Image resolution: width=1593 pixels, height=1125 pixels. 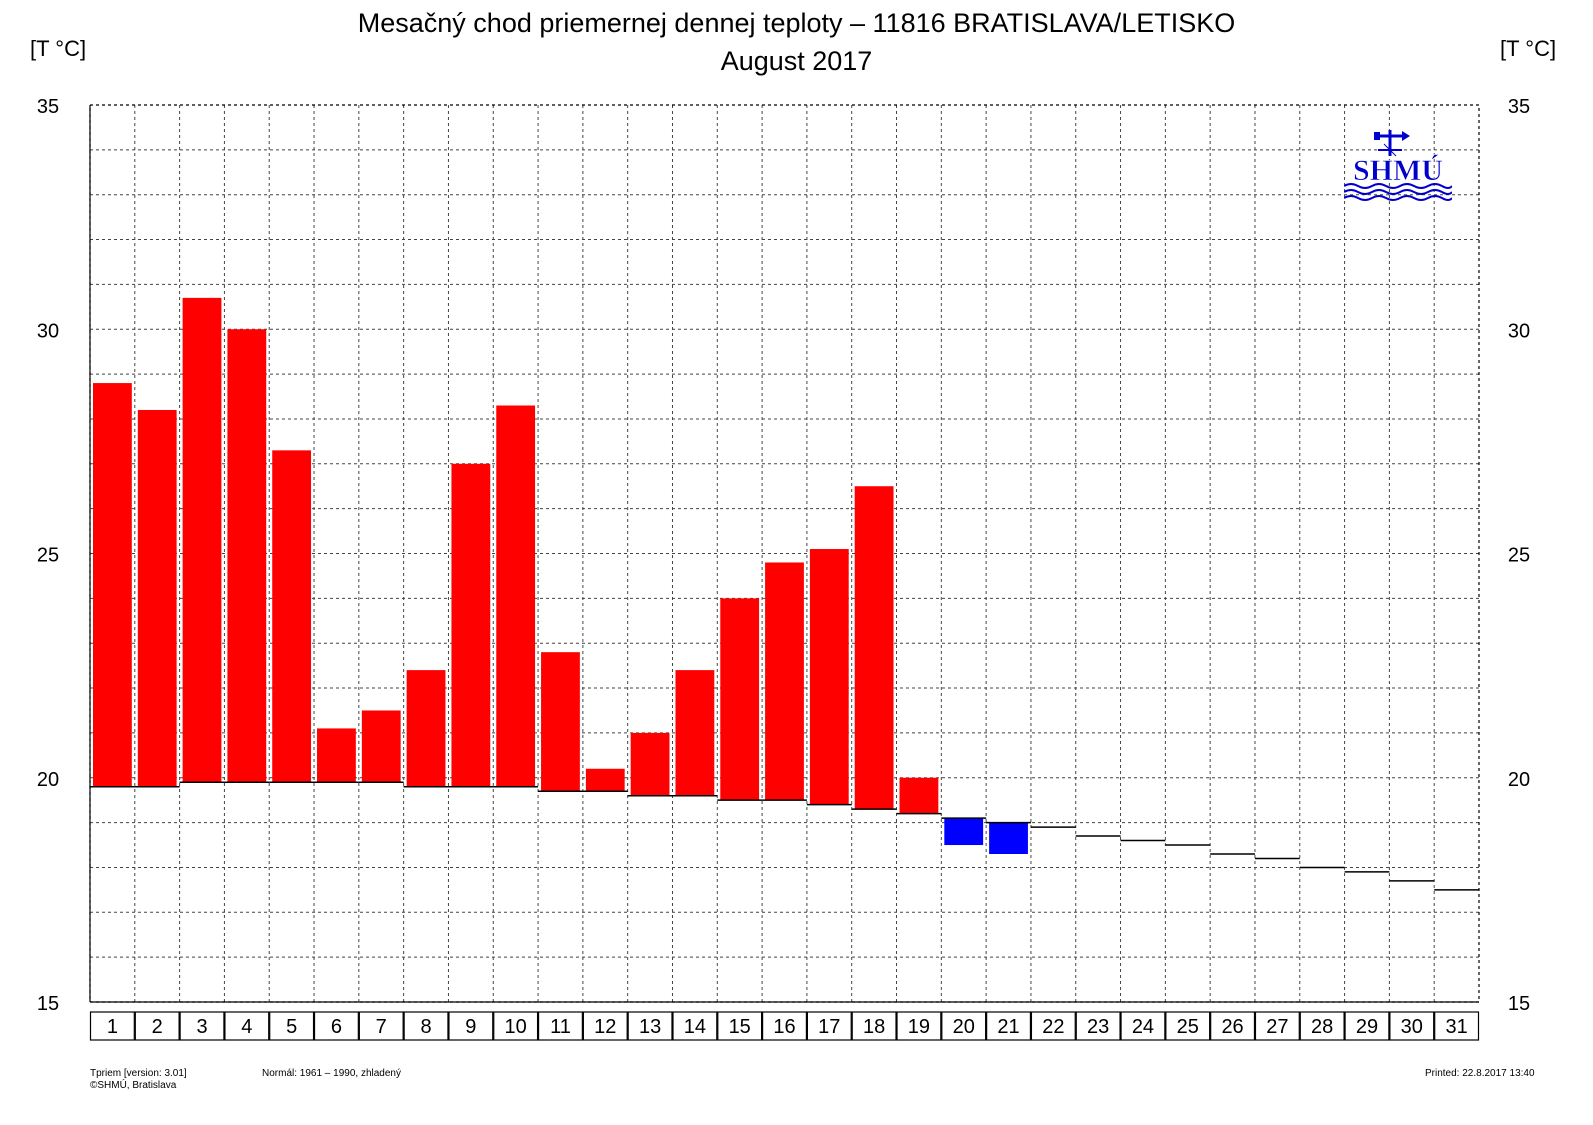 I want to click on shmu-logo-text: SHMÚ, so click(x=1398, y=170).